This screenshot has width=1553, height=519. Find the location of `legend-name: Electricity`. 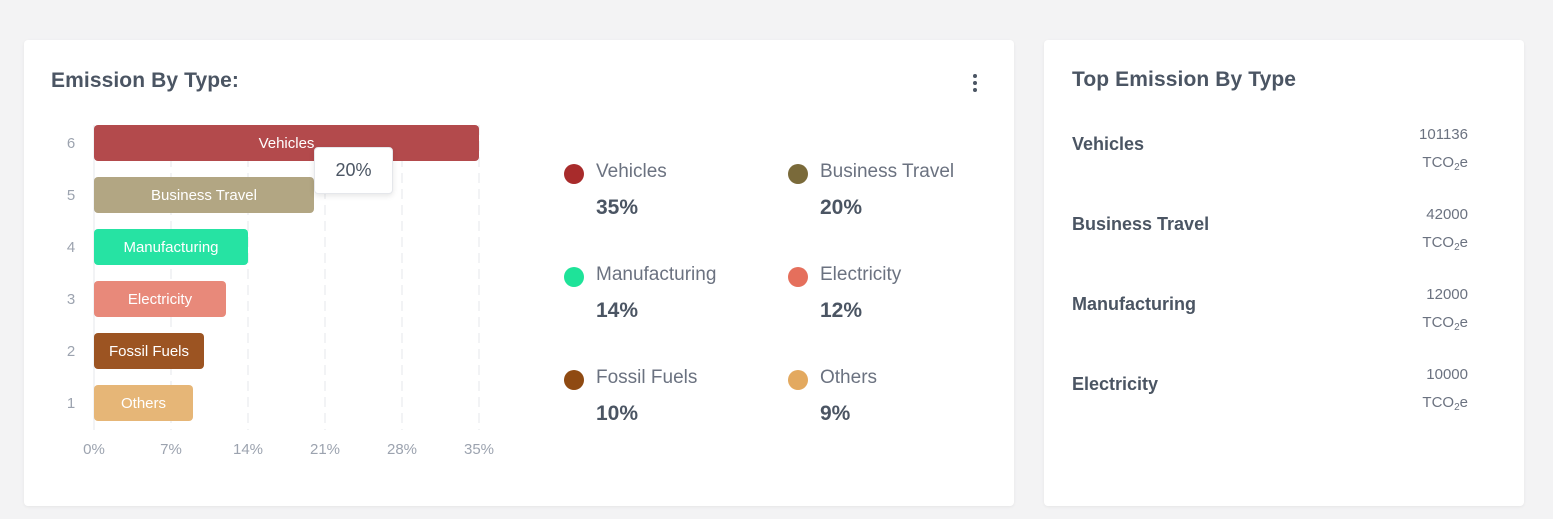

legend-name: Electricity is located at coordinates (861, 274).